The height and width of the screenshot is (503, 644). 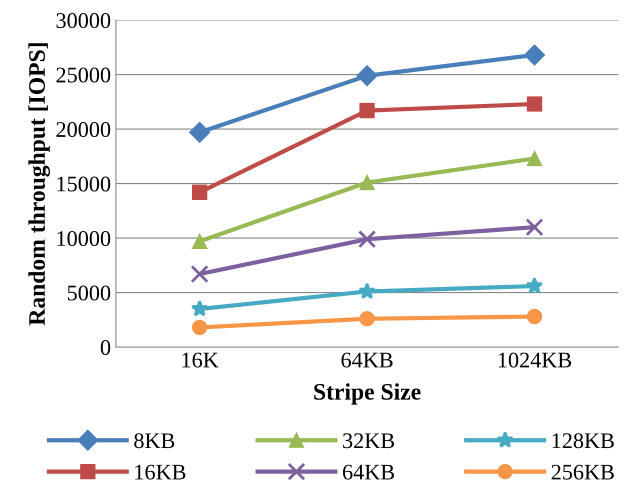 What do you see at coordinates (583, 440) in the screenshot?
I see `legend-label: 128KB` at bounding box center [583, 440].